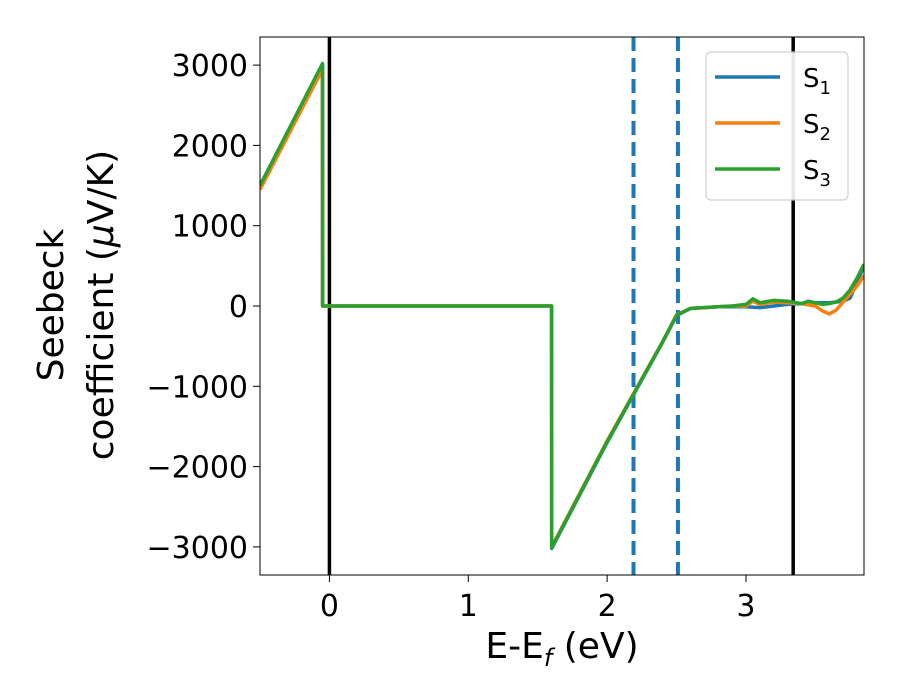 The height and width of the screenshot is (700, 900). I want to click on x-tick-label: 2, so click(607, 606).